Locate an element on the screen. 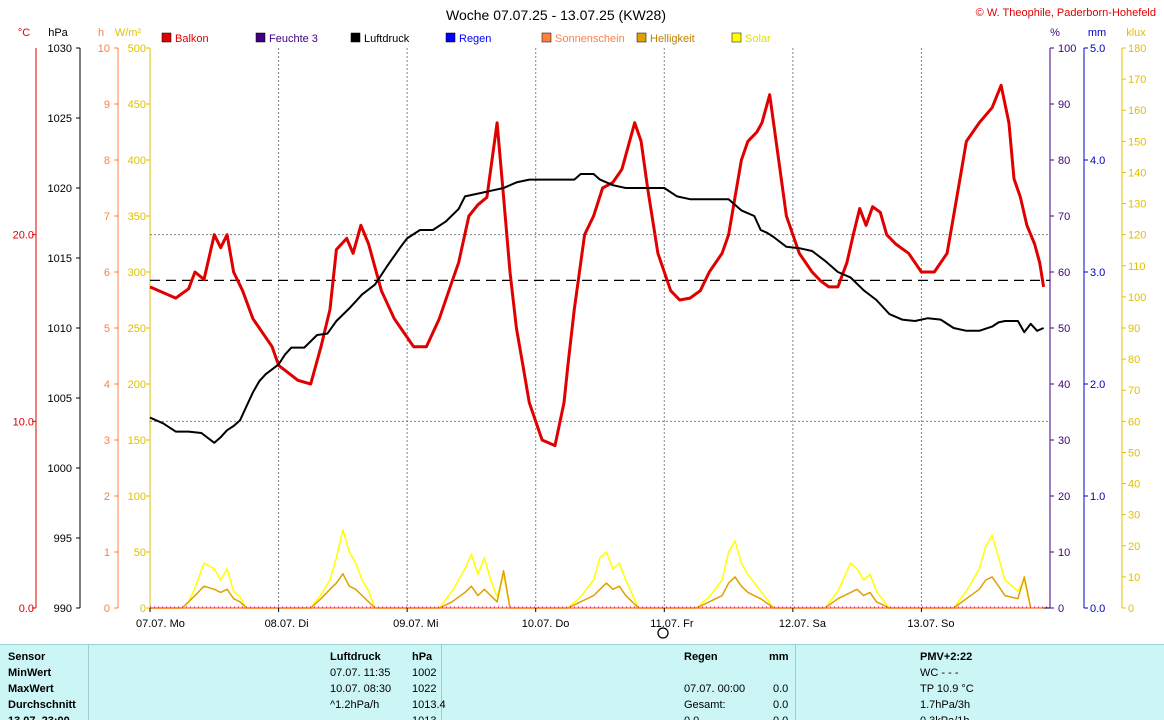  x-tick-label: 13.07. So is located at coordinates (930, 624).